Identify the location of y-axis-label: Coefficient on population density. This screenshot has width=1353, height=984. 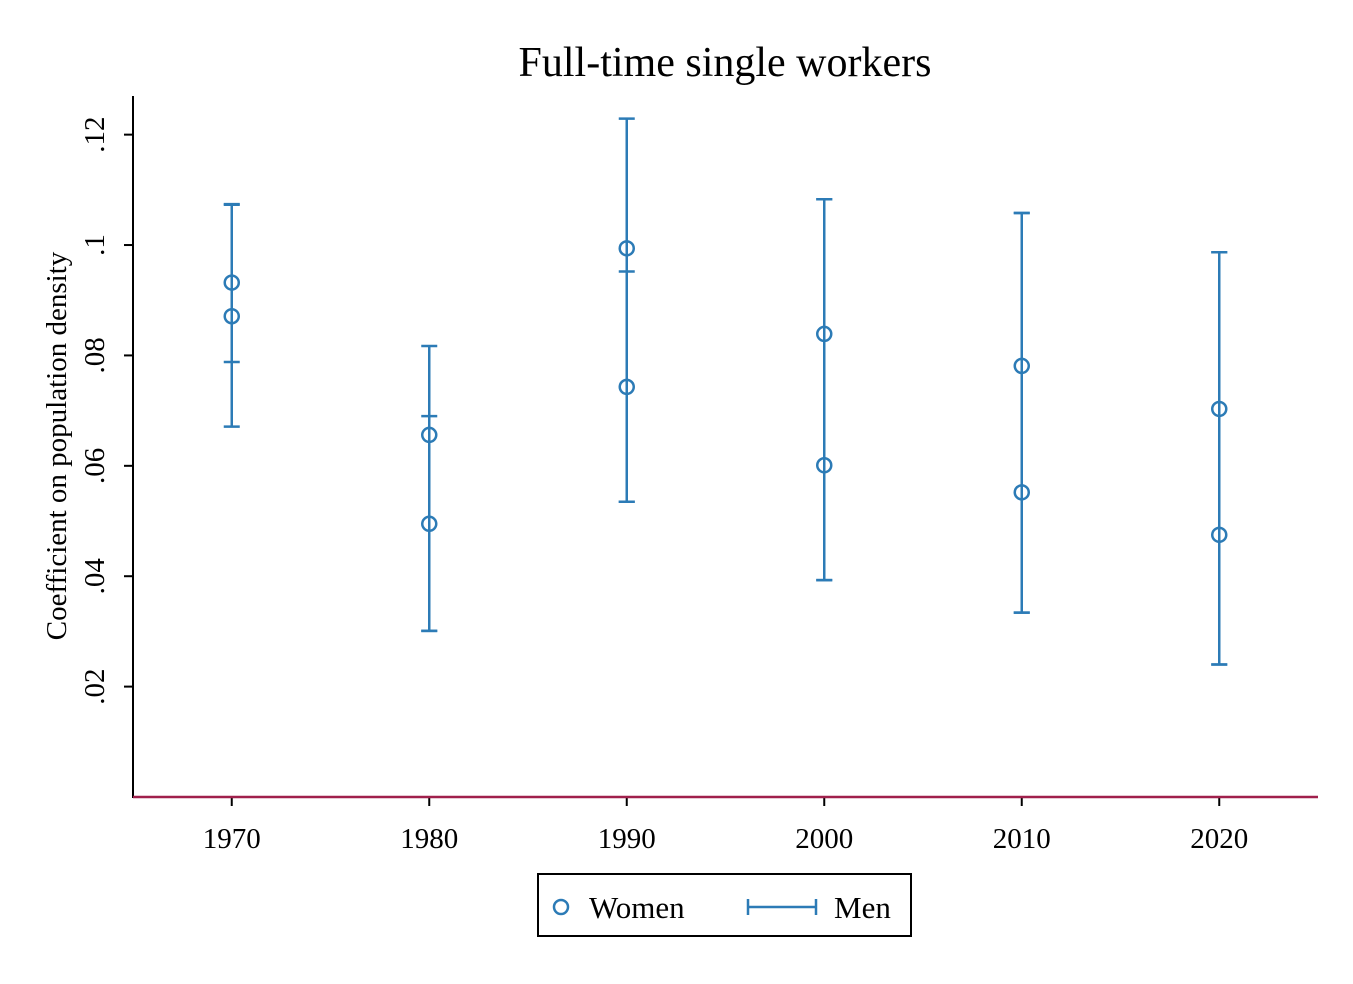
(57, 445).